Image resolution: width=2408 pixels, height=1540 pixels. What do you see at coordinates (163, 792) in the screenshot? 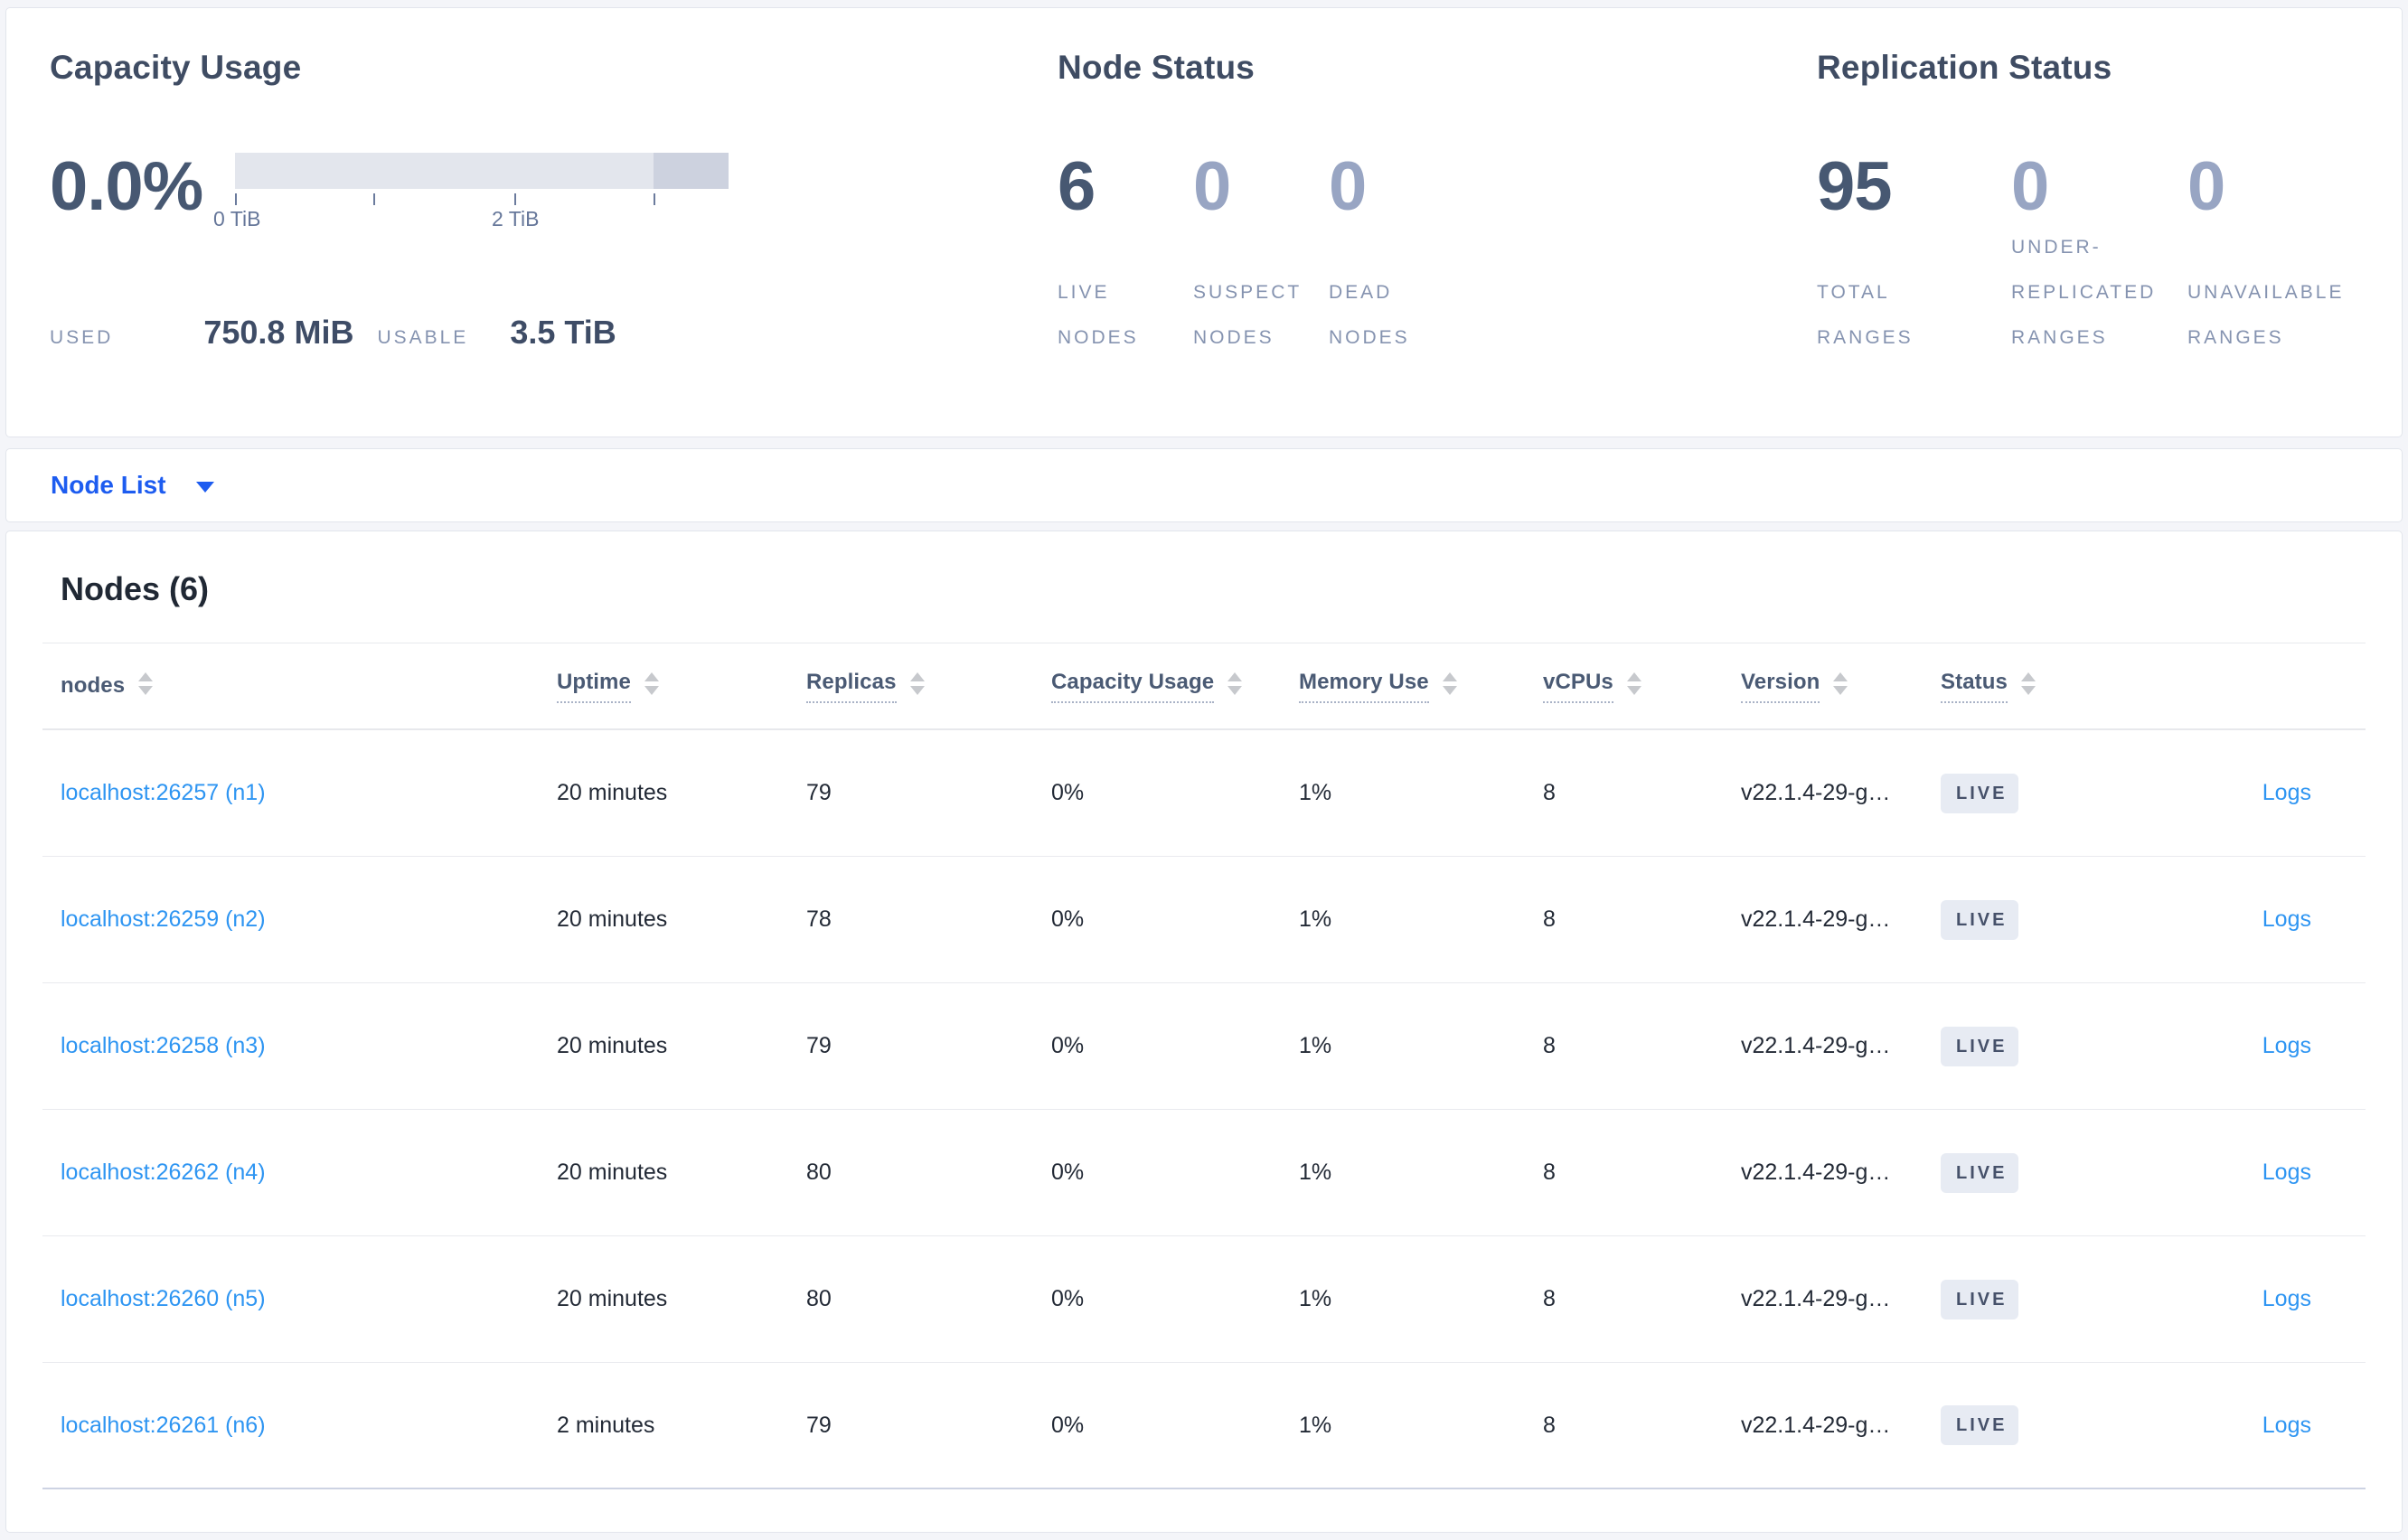
I see `node-link: localhost:26257 (n1)` at bounding box center [163, 792].